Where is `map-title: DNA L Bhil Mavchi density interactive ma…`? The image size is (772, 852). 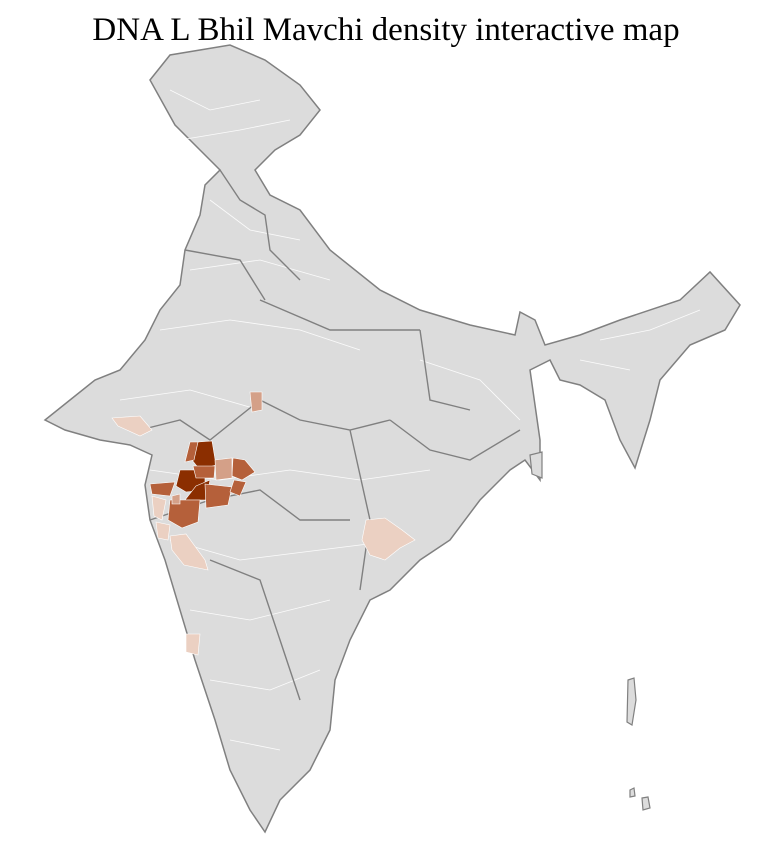
map-title: DNA L Bhil Mavchi density interactive ma… is located at coordinates (386, 30).